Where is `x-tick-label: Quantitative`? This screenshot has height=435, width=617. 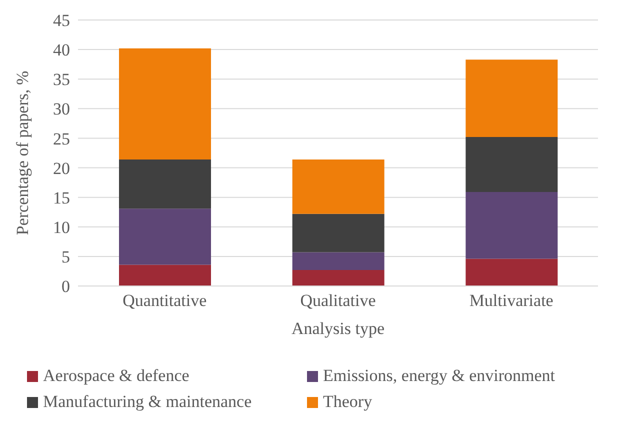
x-tick-label: Quantitative is located at coordinates (164, 300).